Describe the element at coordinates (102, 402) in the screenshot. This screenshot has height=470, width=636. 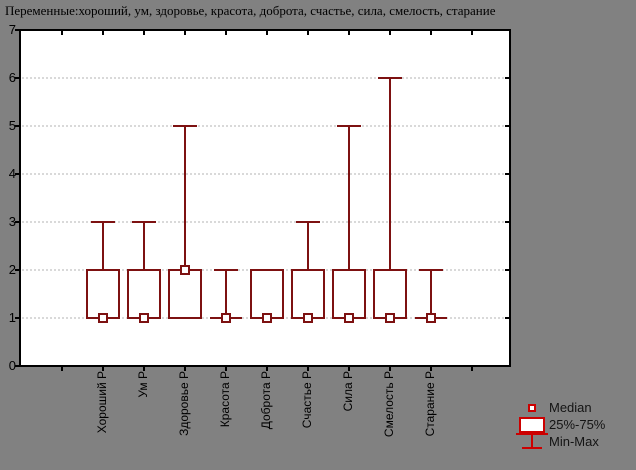
I see `x-axis-label-1: Хороший Р` at that location.